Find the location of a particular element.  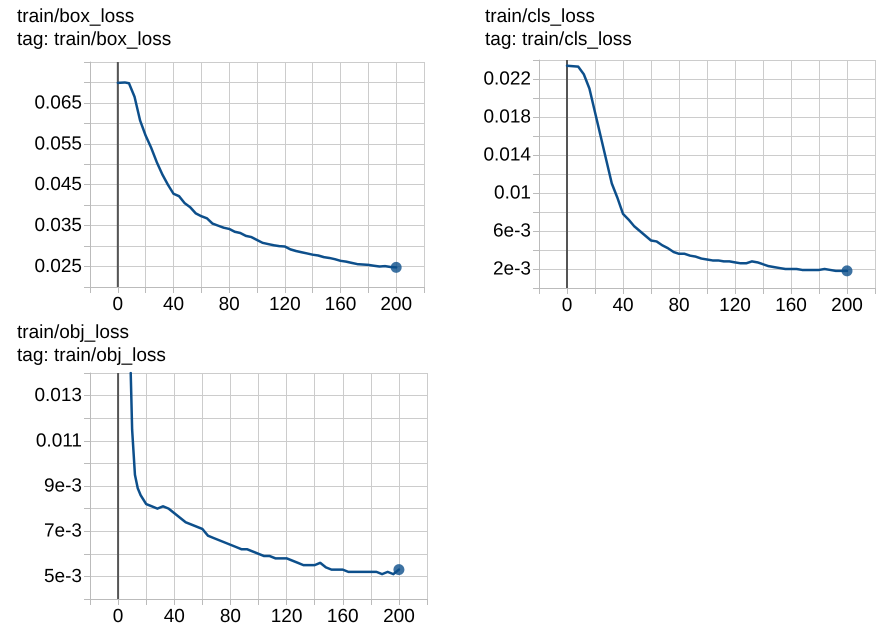

chart-subtitle: tag: train/obj_loss is located at coordinates (91, 355).